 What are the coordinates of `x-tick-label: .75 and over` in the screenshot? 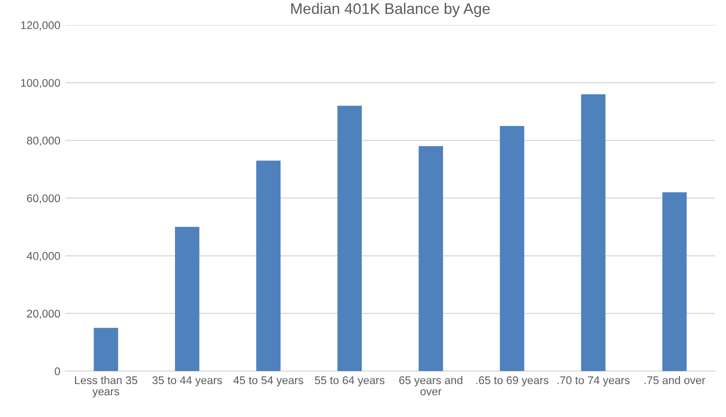 It's located at (675, 380).